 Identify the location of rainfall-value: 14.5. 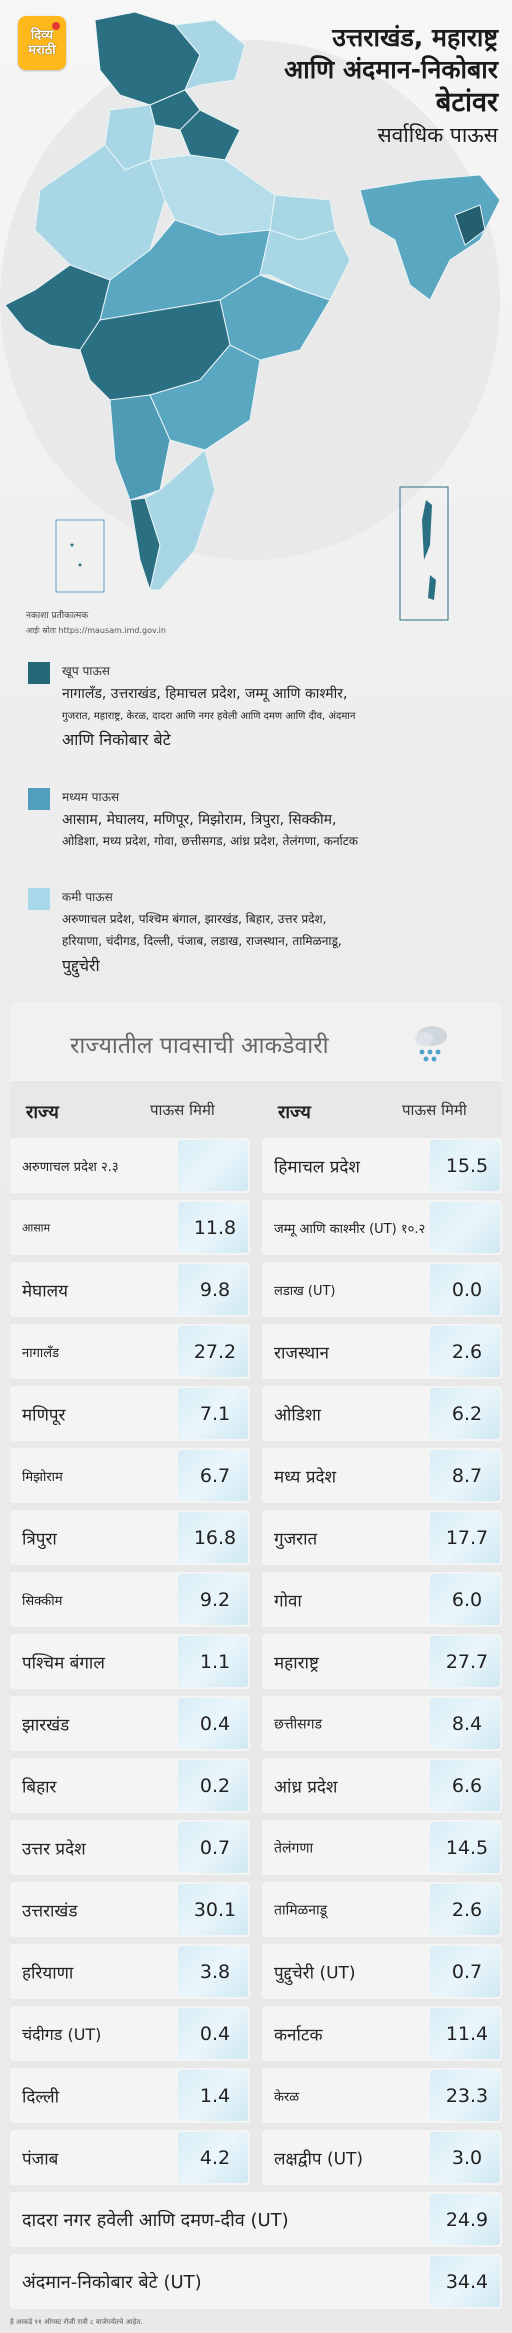
(467, 1847).